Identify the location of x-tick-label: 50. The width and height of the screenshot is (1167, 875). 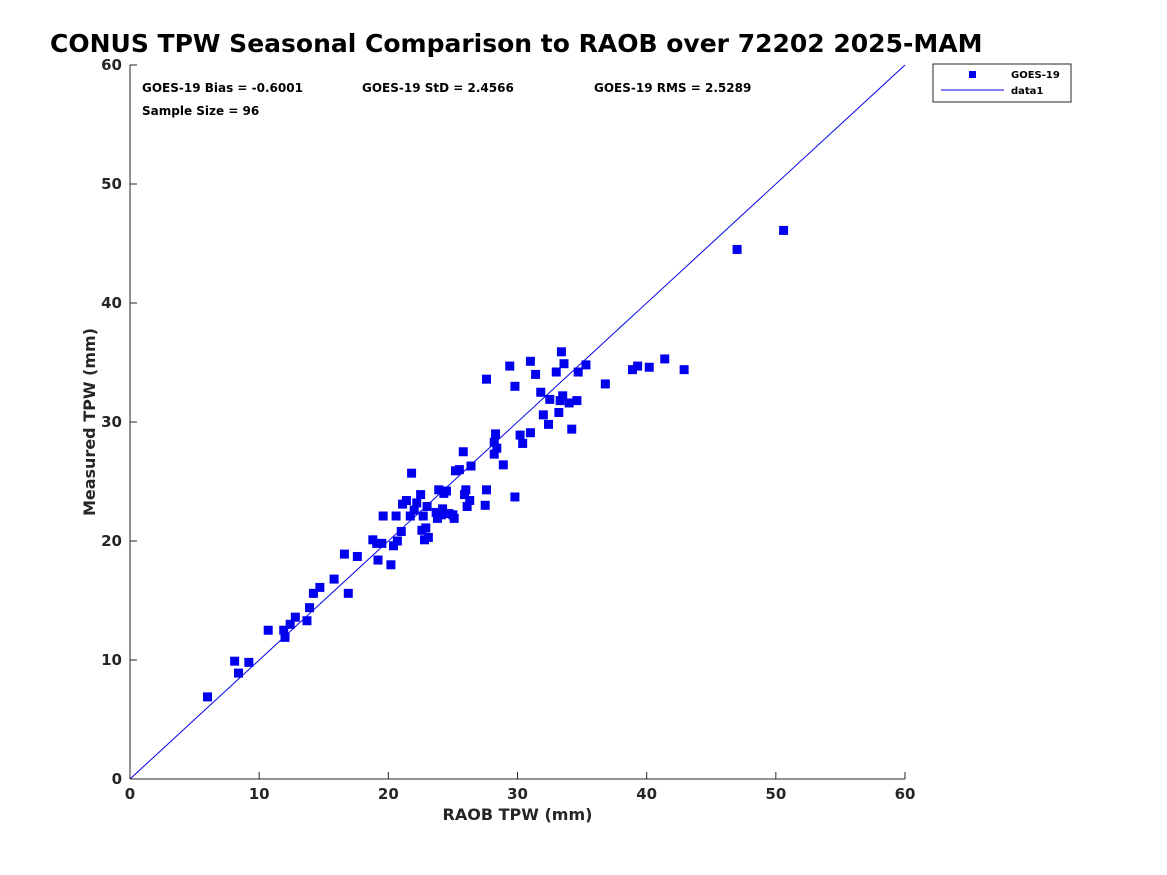
(775, 794).